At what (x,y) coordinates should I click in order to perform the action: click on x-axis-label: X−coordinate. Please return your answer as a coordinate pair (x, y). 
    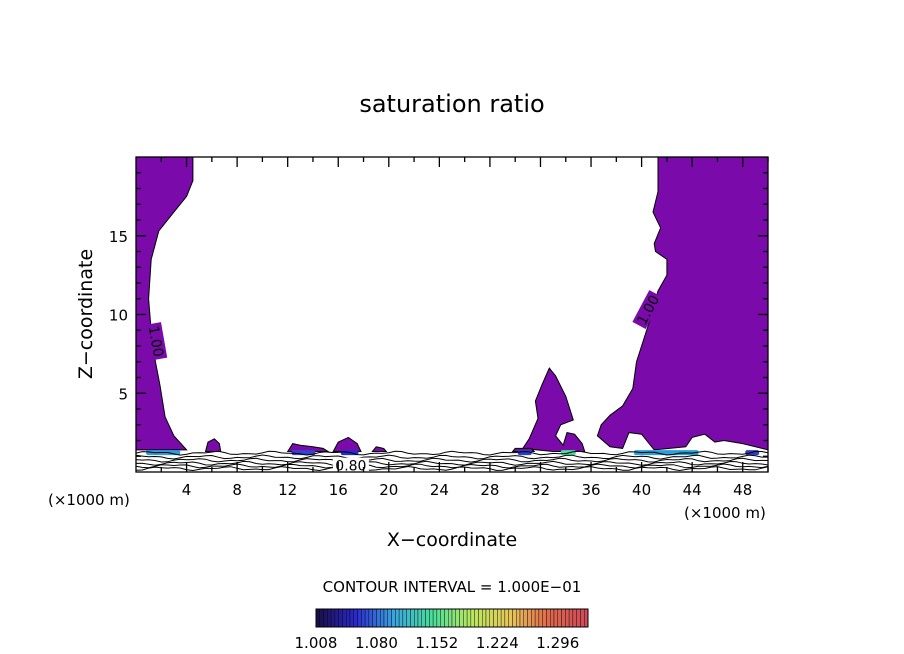
    Looking at the image, I should click on (452, 540).